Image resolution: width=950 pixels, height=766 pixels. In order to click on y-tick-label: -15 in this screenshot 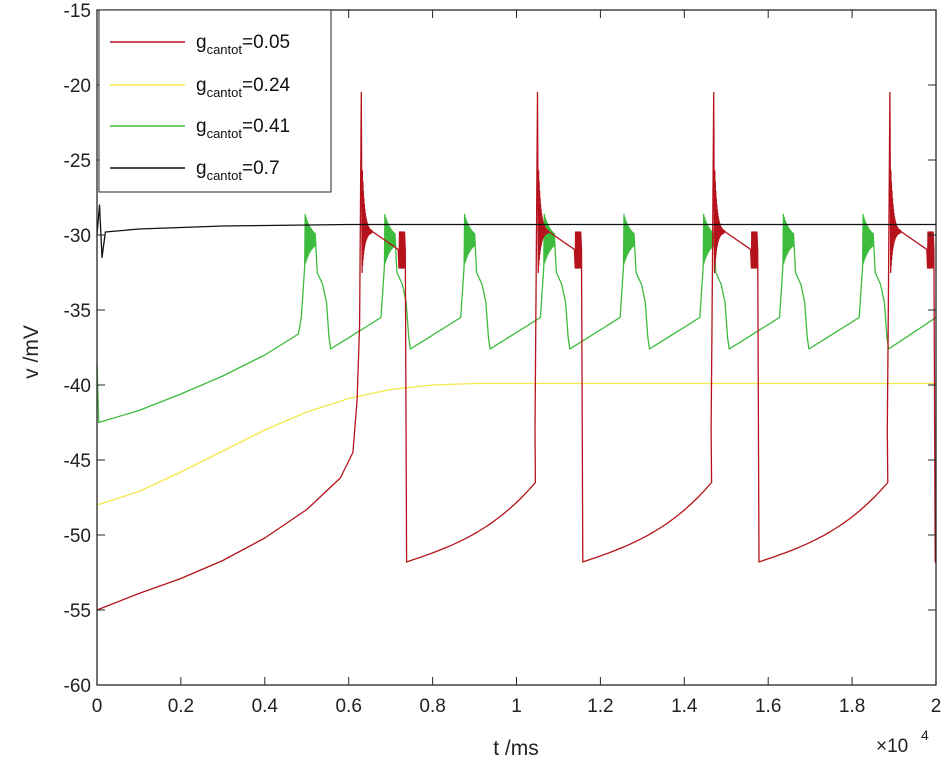, I will do `click(77, 11)`.